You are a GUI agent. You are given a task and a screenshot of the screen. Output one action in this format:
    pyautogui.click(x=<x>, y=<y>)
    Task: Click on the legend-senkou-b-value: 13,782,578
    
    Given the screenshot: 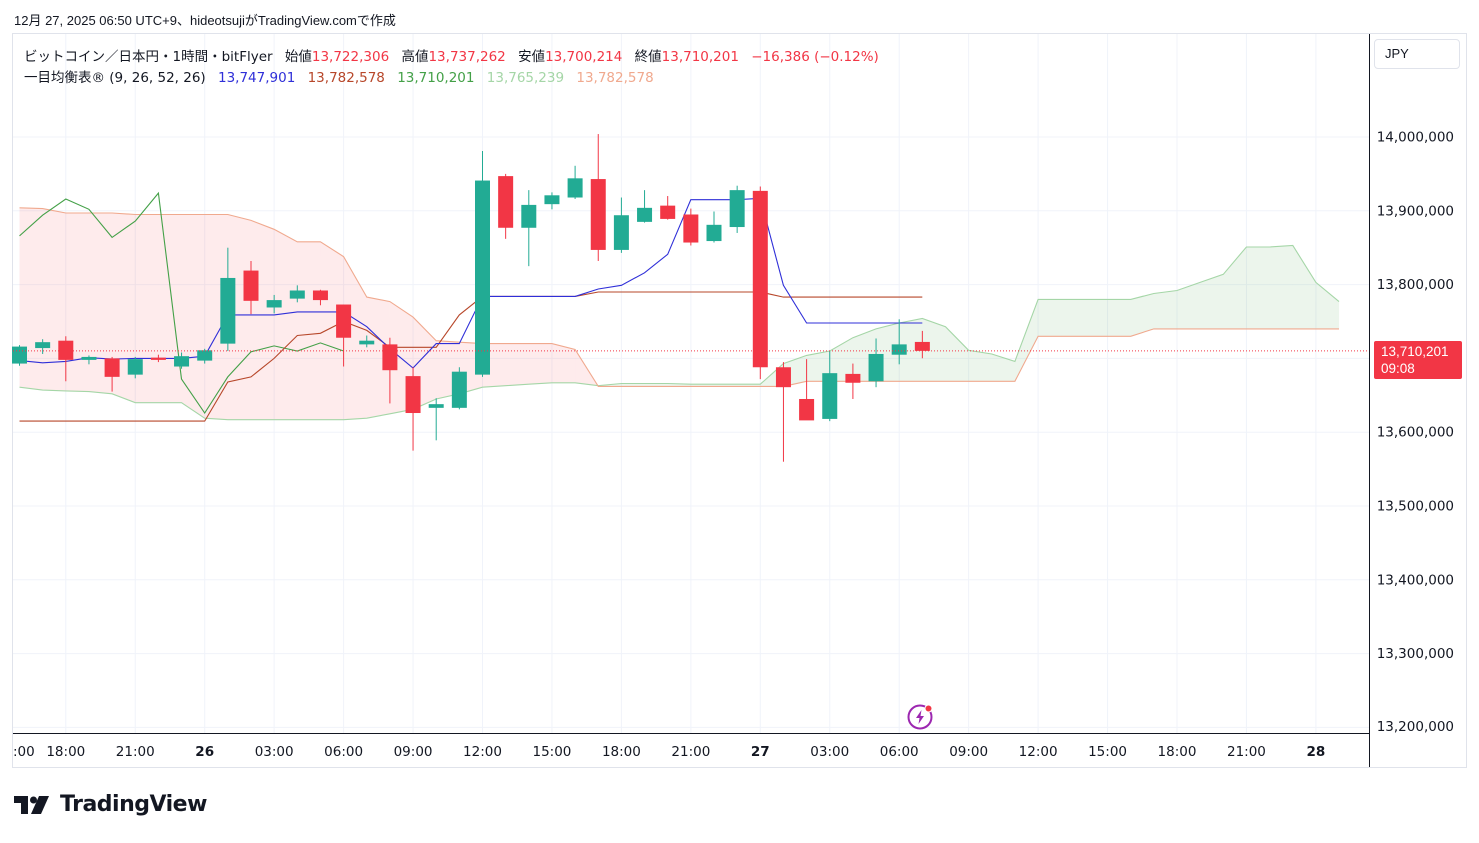 What is the action you would take?
    pyautogui.click(x=615, y=78)
    